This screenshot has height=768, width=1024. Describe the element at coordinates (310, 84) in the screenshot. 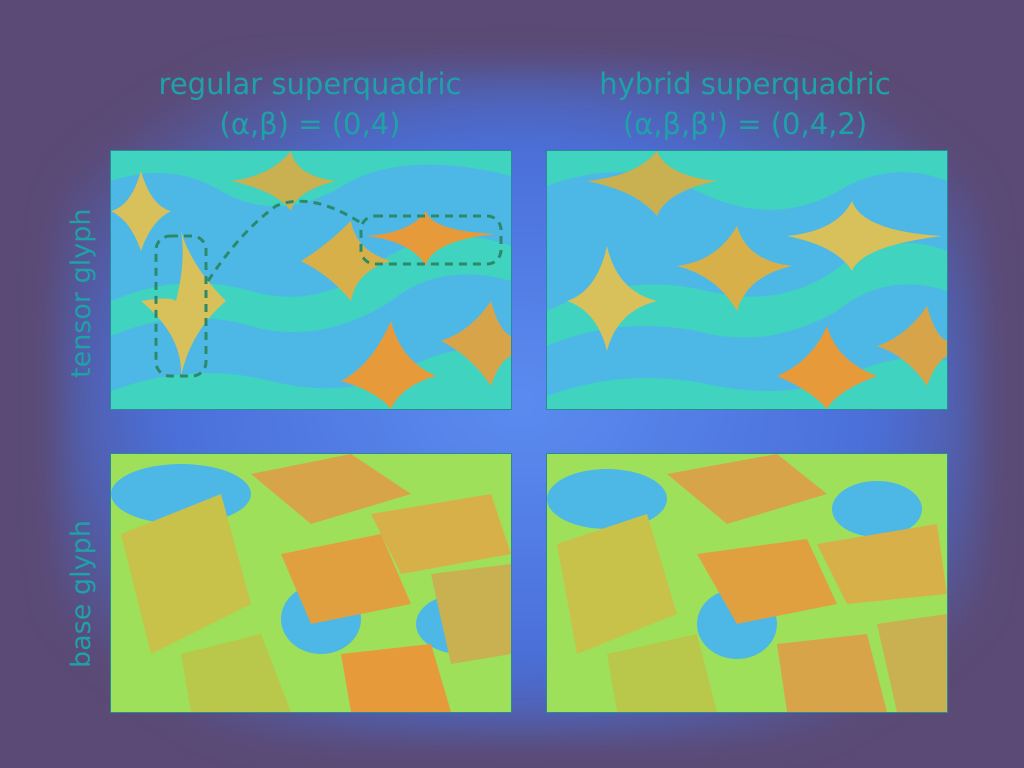

I see `column-title-regular-name: regular superquadric` at that location.